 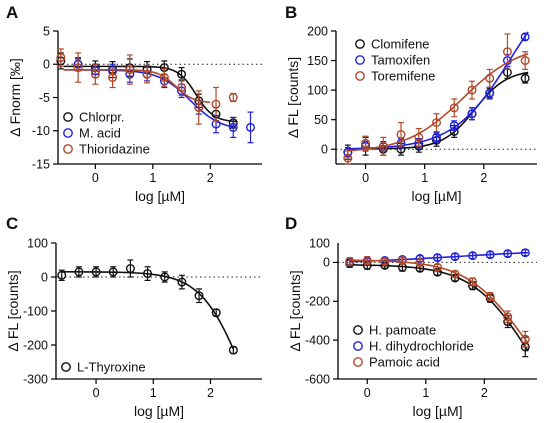 What do you see at coordinates (114, 149) in the screenshot?
I see `legend-label: Thioridazine` at bounding box center [114, 149].